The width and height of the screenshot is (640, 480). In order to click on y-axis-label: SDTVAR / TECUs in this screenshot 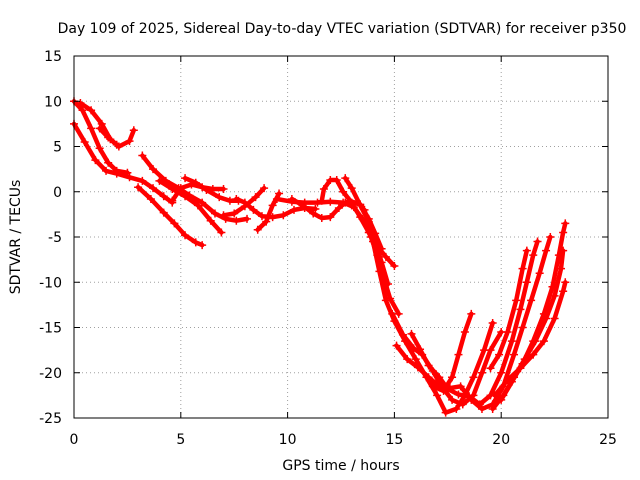, I will do `click(16, 237)`.